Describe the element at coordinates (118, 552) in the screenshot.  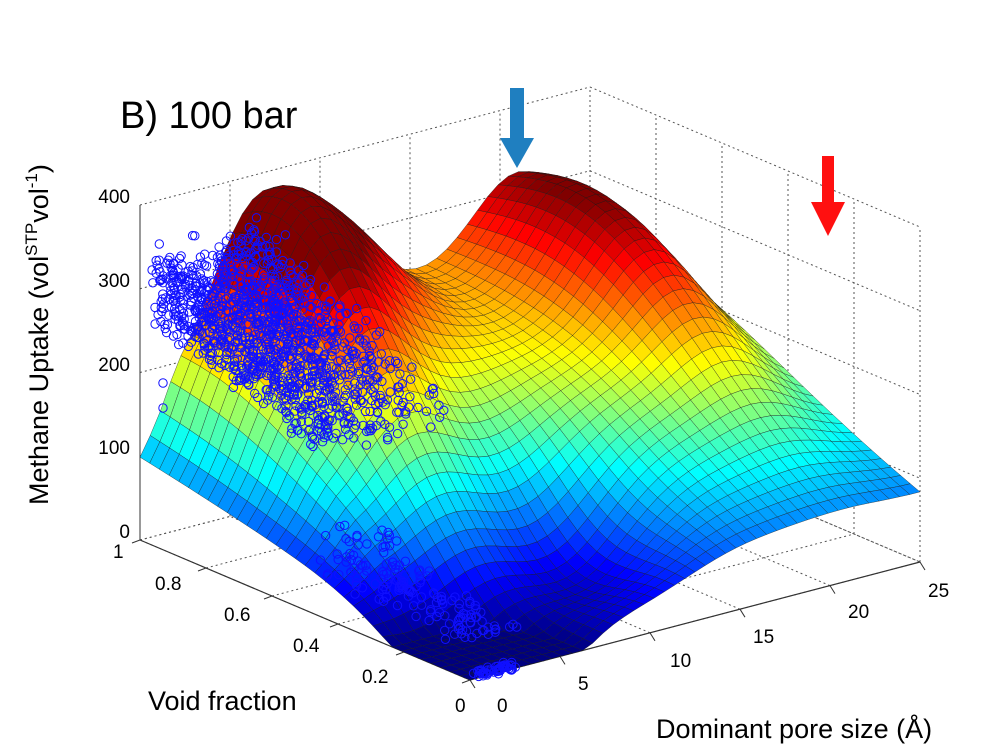
I see `x-tick-5: 1` at that location.